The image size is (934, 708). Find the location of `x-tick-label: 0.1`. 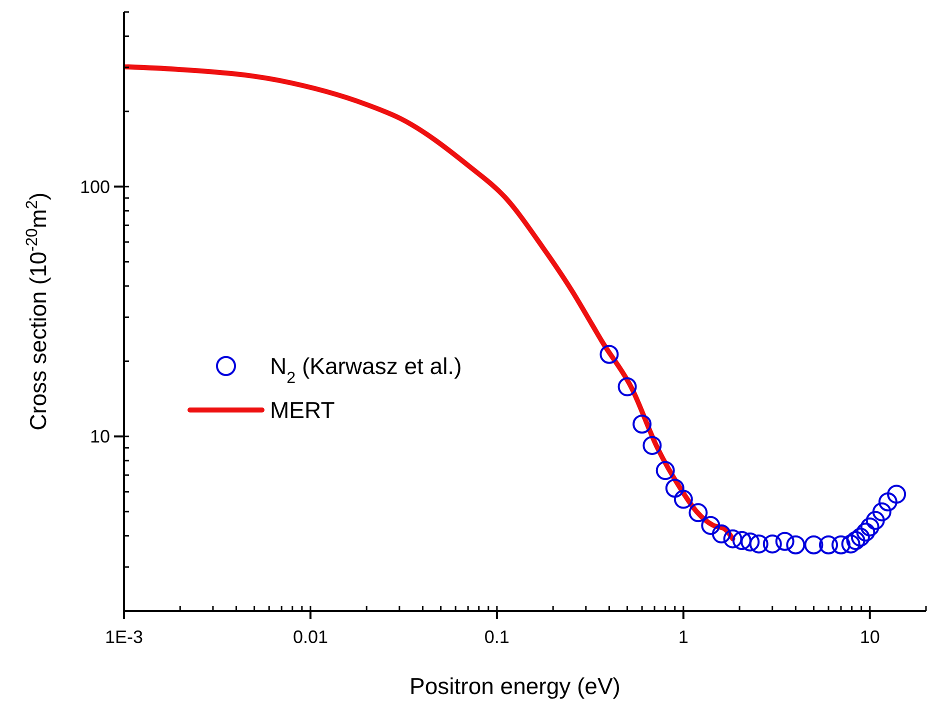

x-tick-label: 0.1 is located at coordinates (497, 637).